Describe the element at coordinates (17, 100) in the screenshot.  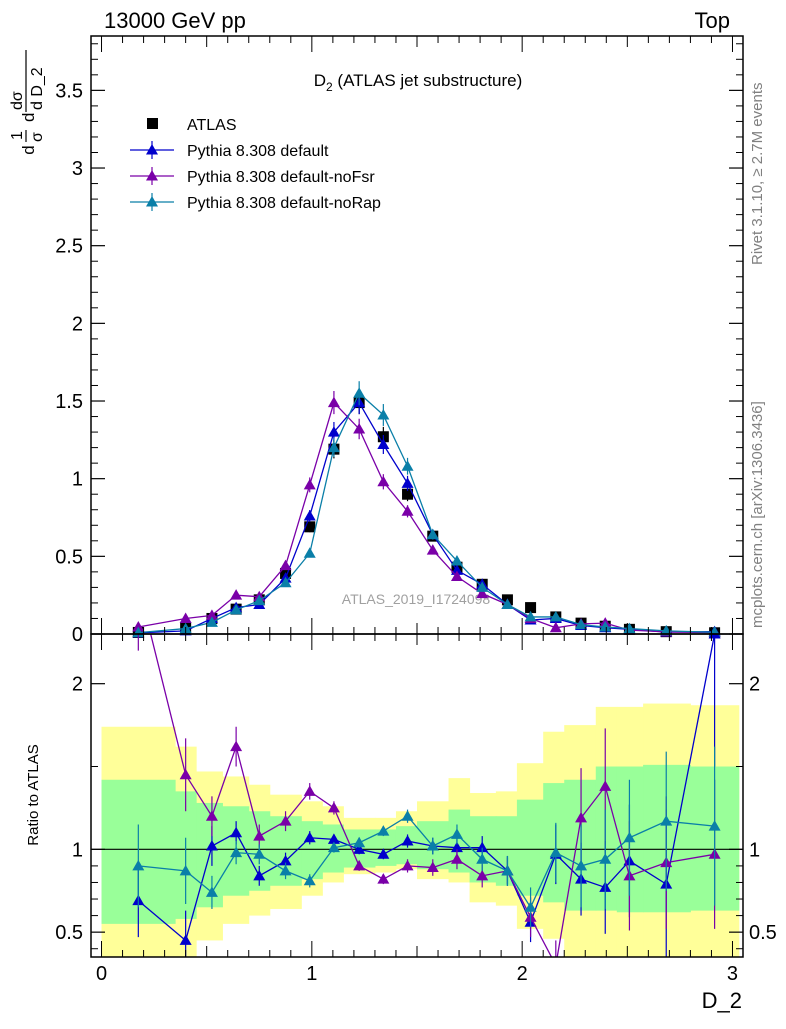
I see `ylabel-num2: dσ` at that location.